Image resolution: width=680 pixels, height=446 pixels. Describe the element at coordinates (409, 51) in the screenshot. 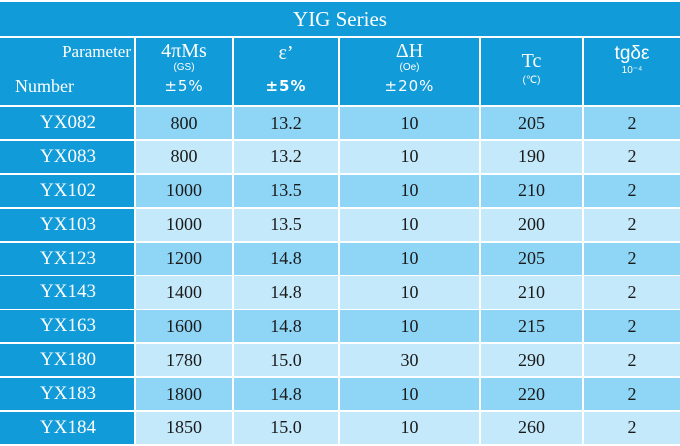

I see `header-delta-h-symbol: ΔH` at that location.